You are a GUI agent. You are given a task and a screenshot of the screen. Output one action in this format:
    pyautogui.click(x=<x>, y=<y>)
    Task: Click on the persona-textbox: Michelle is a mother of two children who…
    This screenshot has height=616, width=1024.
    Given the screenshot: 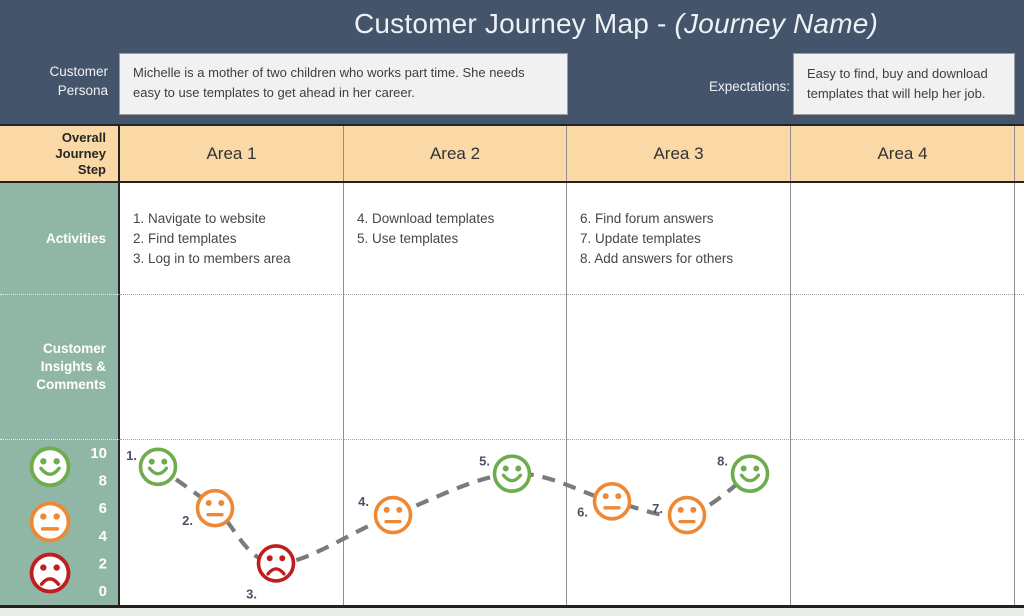 What is the action you would take?
    pyautogui.click(x=343, y=84)
    